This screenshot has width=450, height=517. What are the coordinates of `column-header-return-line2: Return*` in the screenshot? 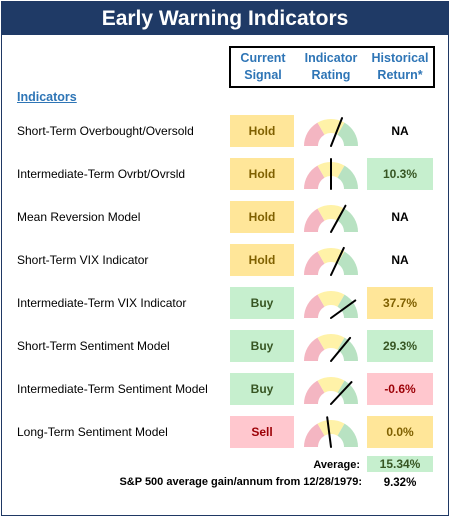 It's located at (400, 75).